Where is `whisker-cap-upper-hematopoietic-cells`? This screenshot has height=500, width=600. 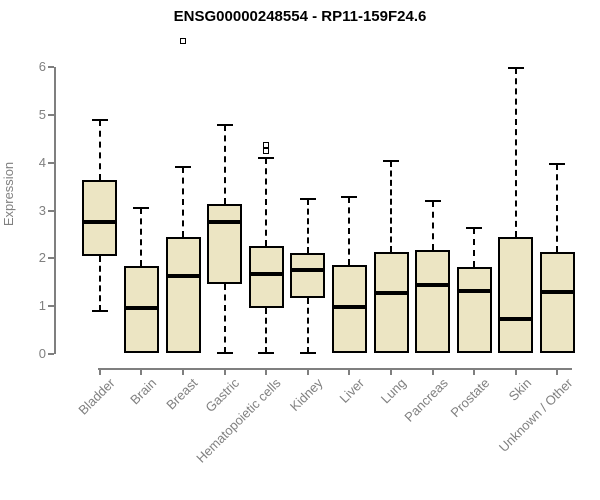 whisker-cap-upper-hematopoietic-cells is located at coordinates (266, 158).